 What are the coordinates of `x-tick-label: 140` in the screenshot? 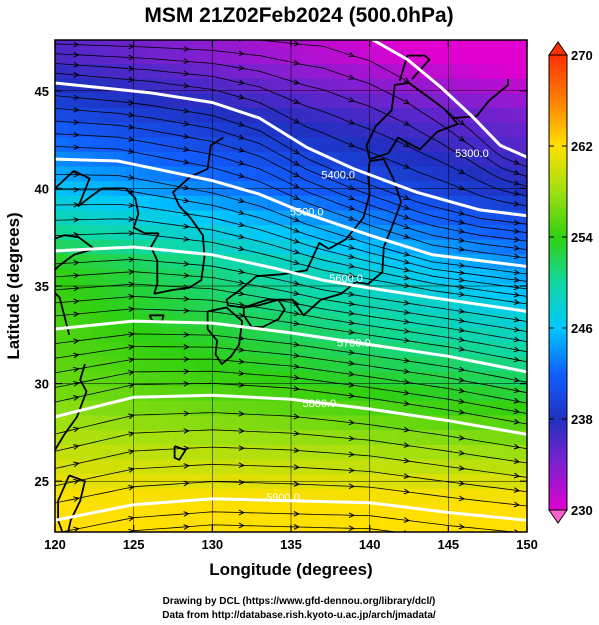 It's located at (370, 544).